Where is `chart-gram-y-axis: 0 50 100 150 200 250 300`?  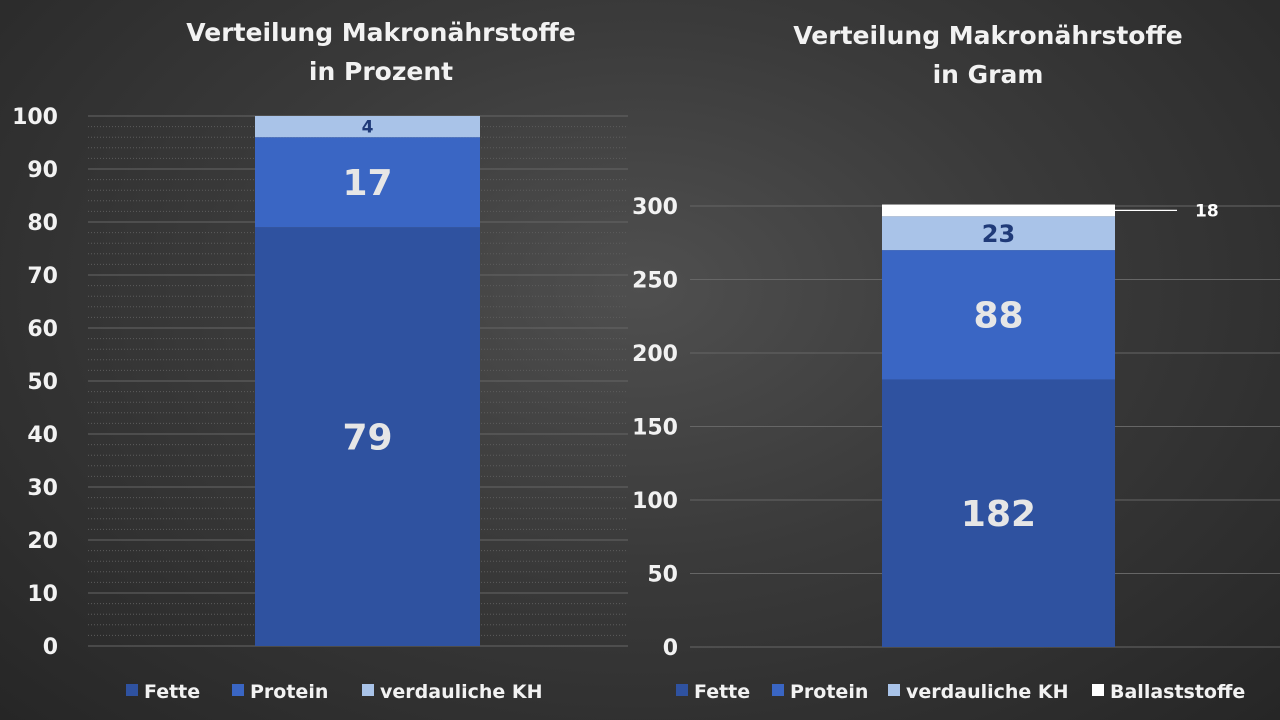 chart-gram-y-axis: 0 50 100 150 200 250 300 is located at coordinates (655, 428).